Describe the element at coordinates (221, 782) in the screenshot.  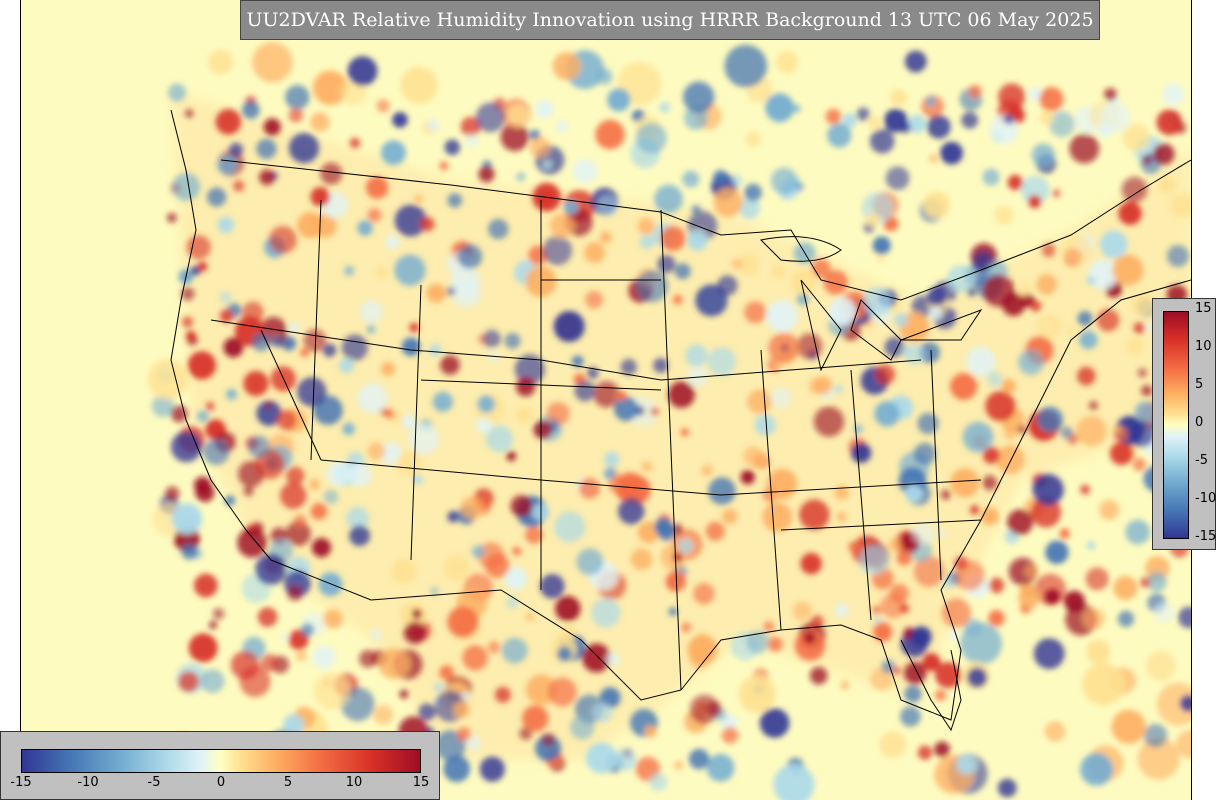
I see `colorbar-tick: 0` at that location.